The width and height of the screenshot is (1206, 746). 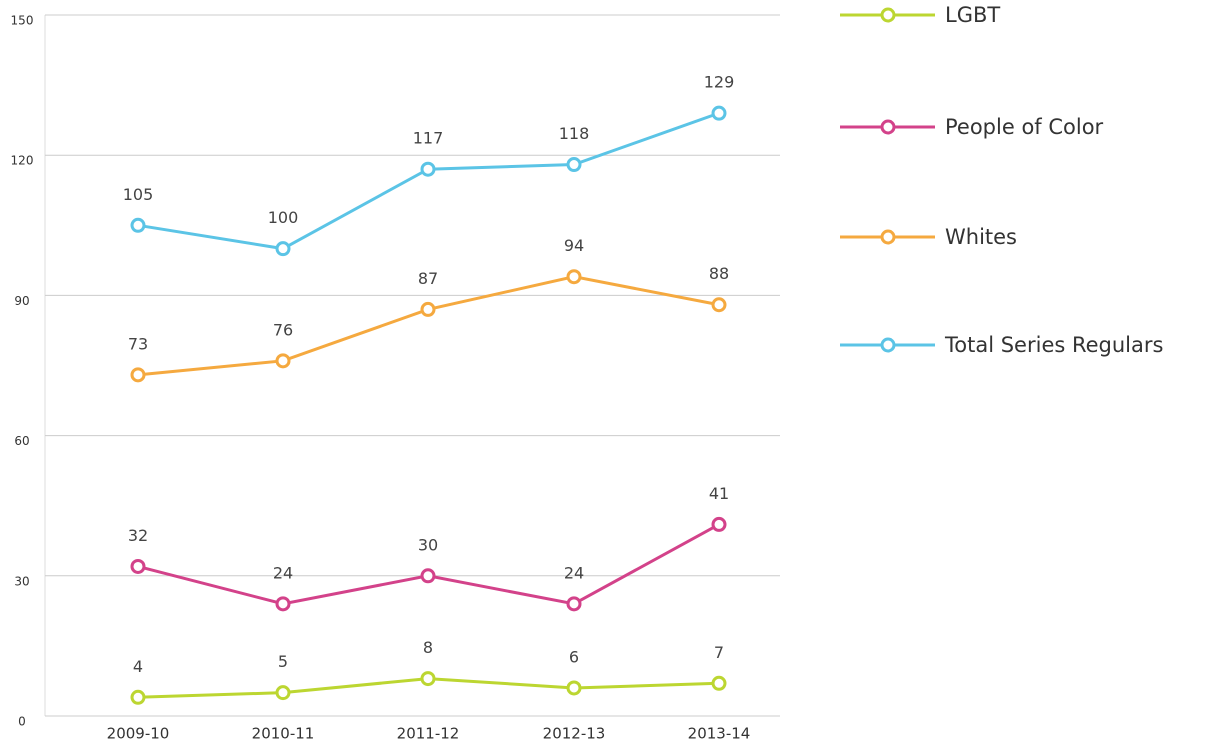 What do you see at coordinates (1053, 345) in the screenshot?
I see `legend-label: Total Series Regulars` at bounding box center [1053, 345].